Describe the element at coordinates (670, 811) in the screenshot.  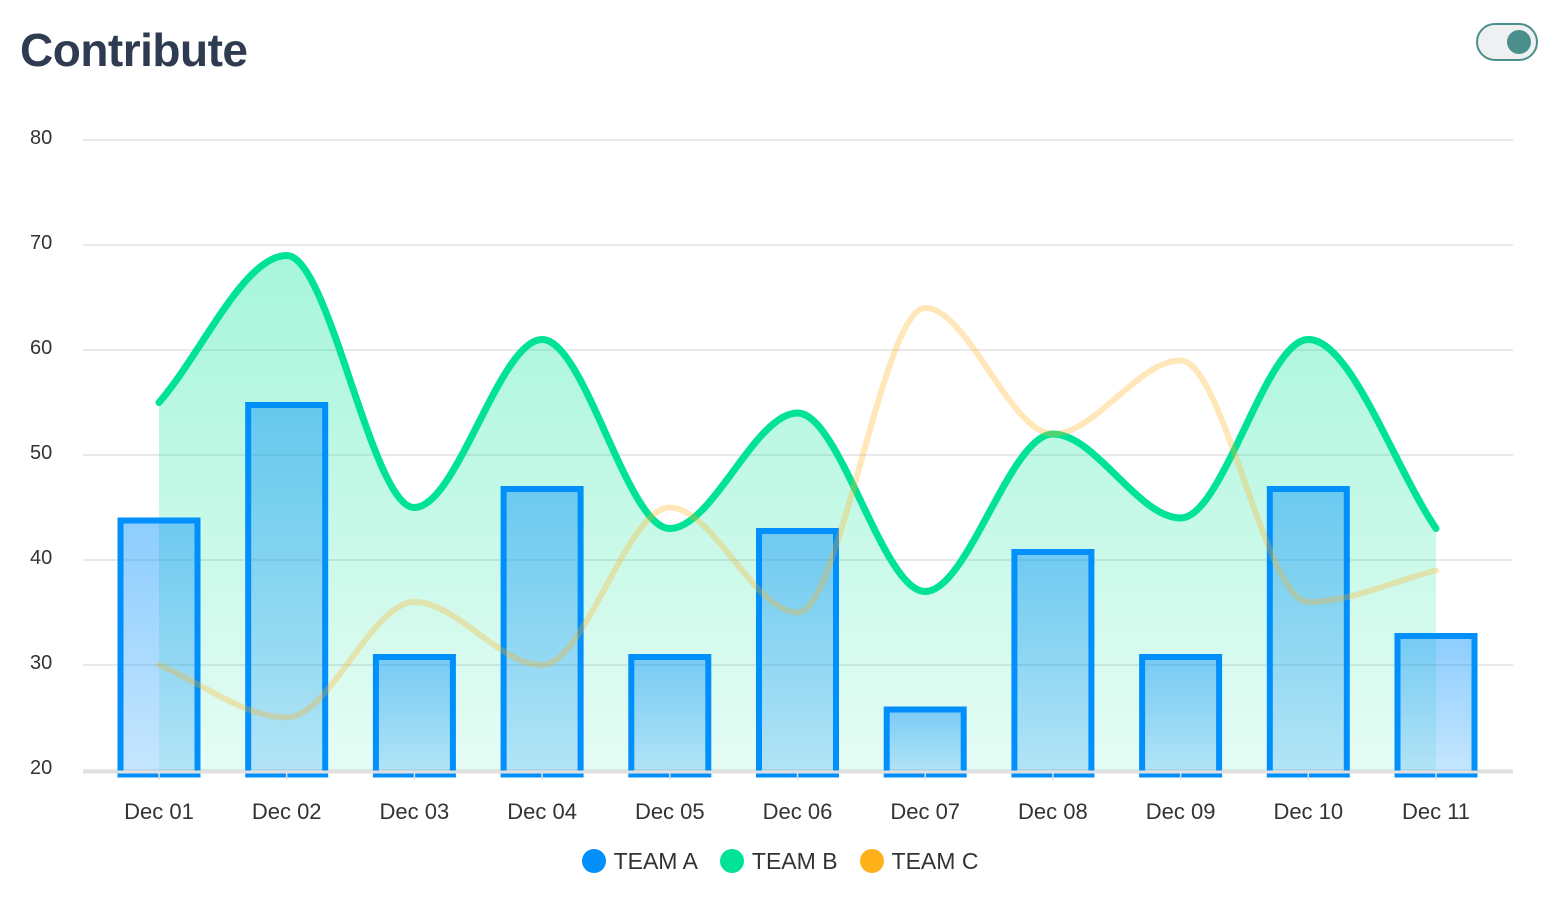
I see `x-tick-label: Dec 05` at that location.